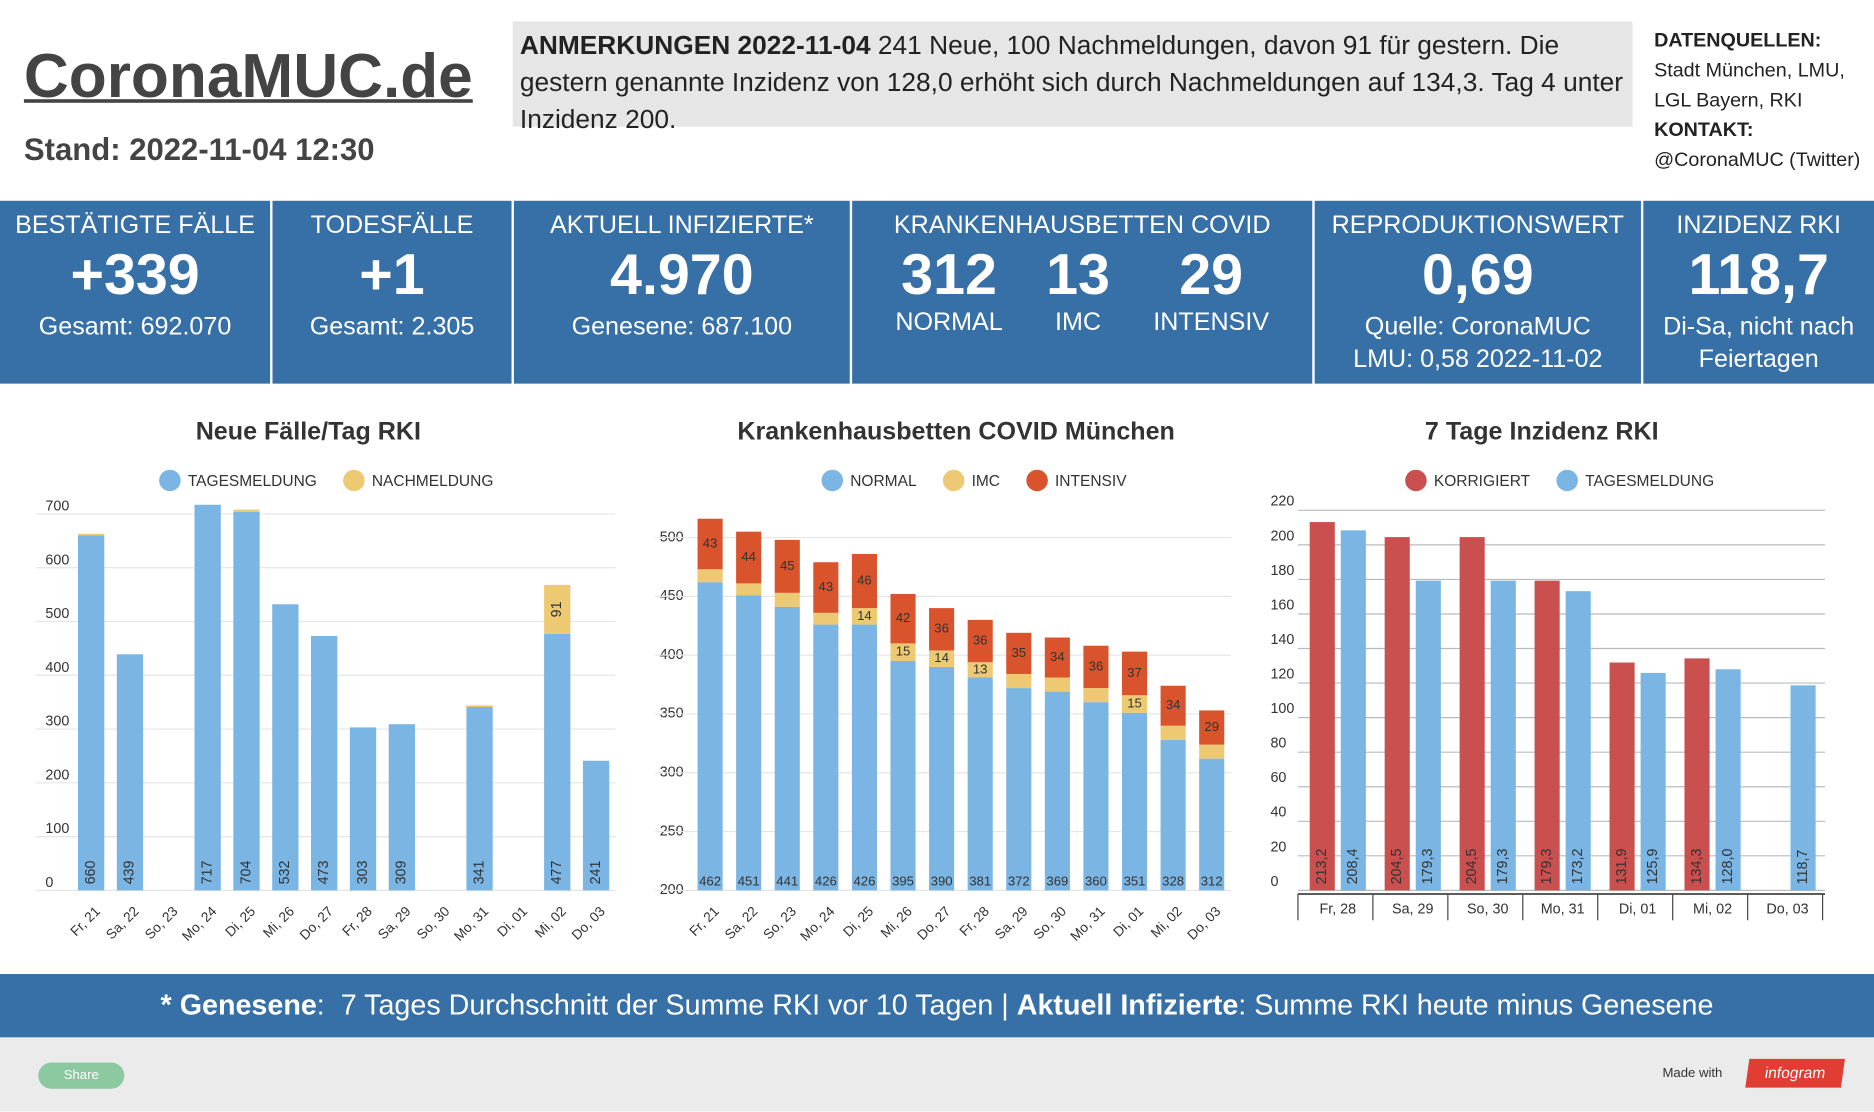  What do you see at coordinates (1477, 225) in the screenshot?
I see `kpi-title: REPRODUKTIONSWERT` at bounding box center [1477, 225].